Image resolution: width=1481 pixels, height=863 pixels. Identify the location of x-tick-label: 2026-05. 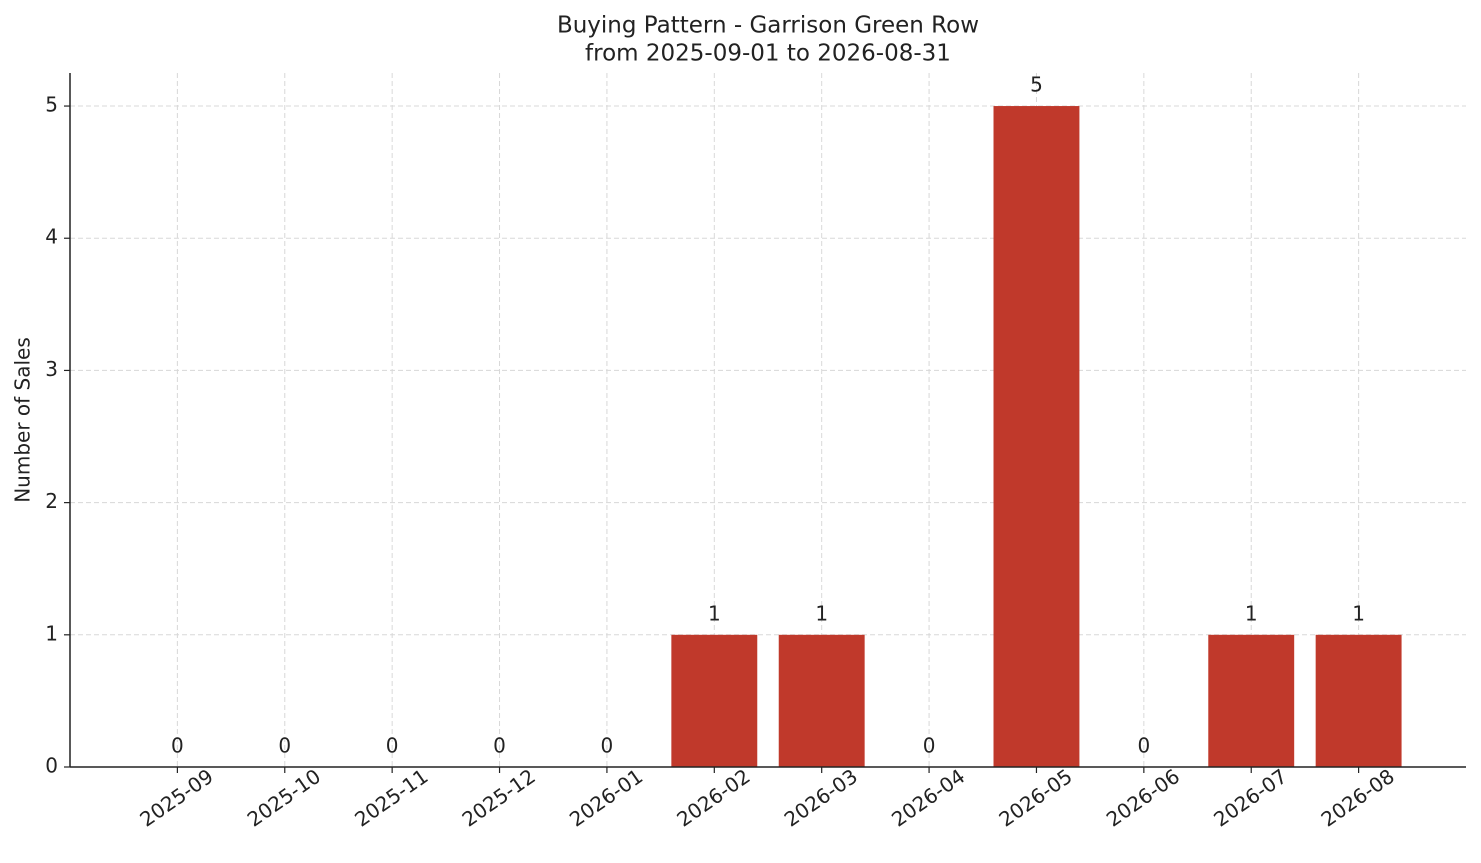
(1035, 798).